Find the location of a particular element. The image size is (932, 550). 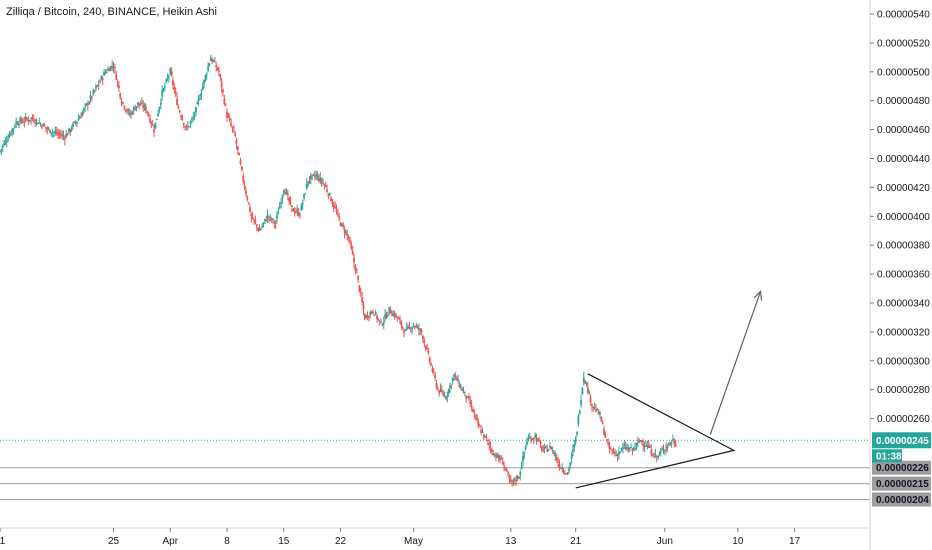

trend-arrow is located at coordinates (735, 363).